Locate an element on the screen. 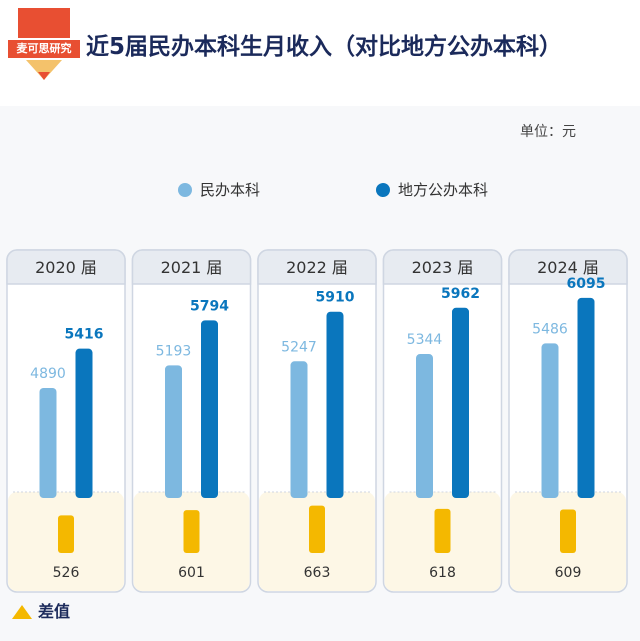 This screenshot has height=641, width=640. logo-pencil-tip-icon is located at coordinates (44, 70).